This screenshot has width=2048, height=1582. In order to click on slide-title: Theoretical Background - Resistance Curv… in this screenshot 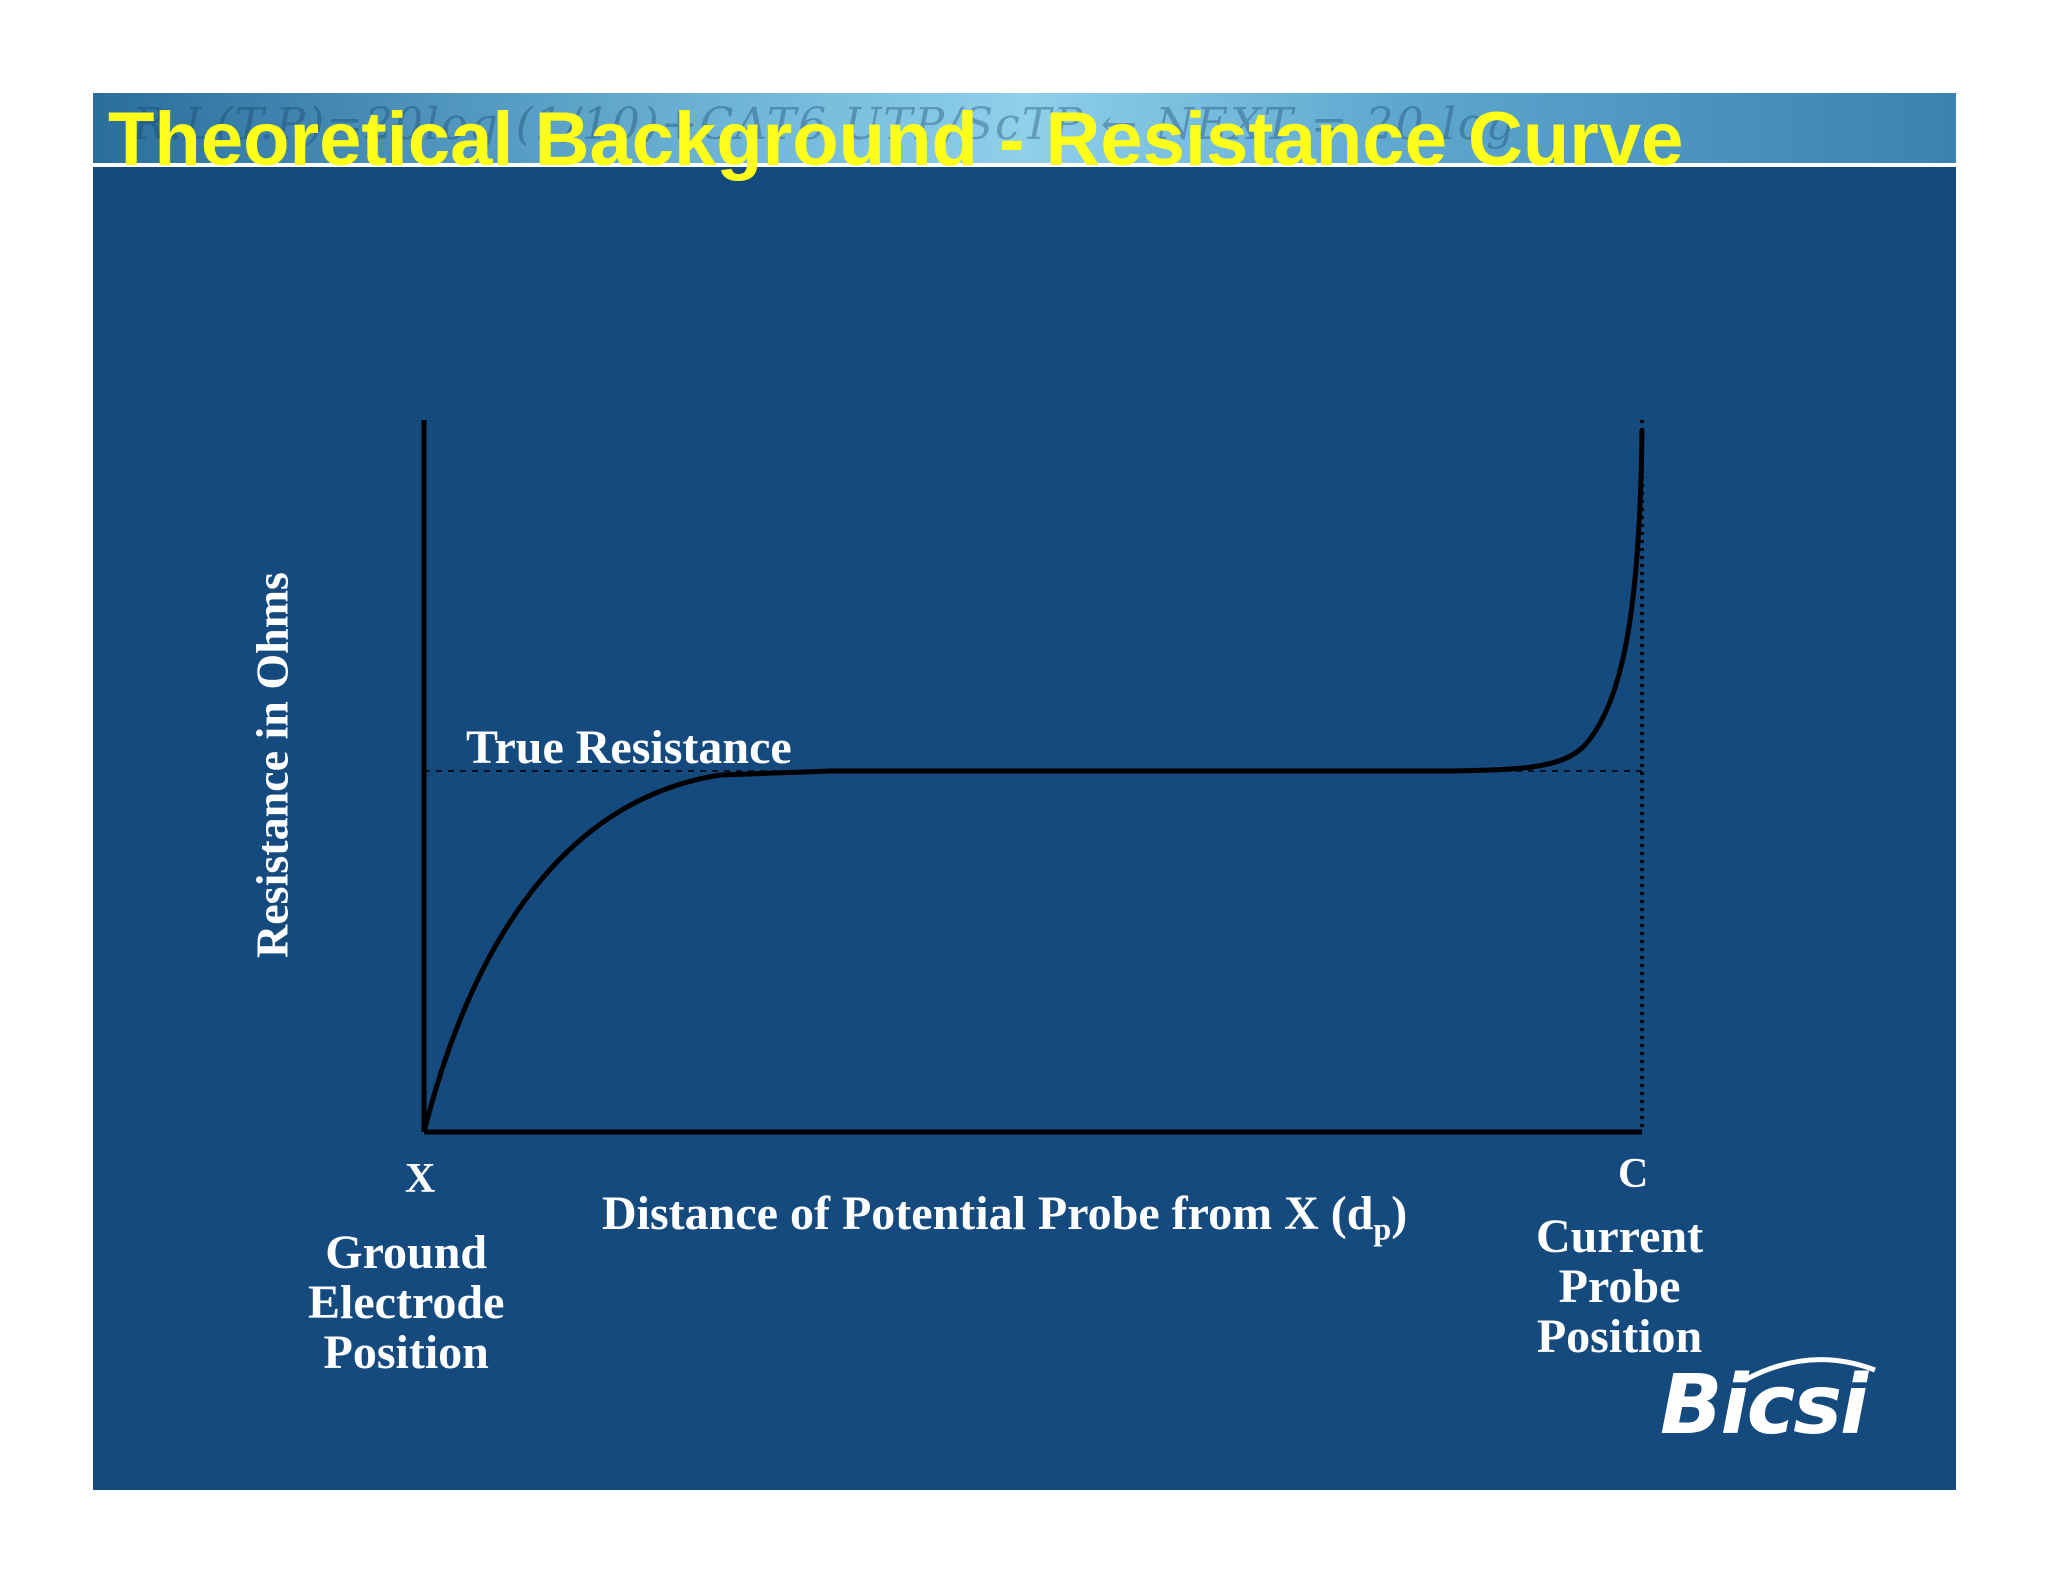, I will do `click(896, 139)`.